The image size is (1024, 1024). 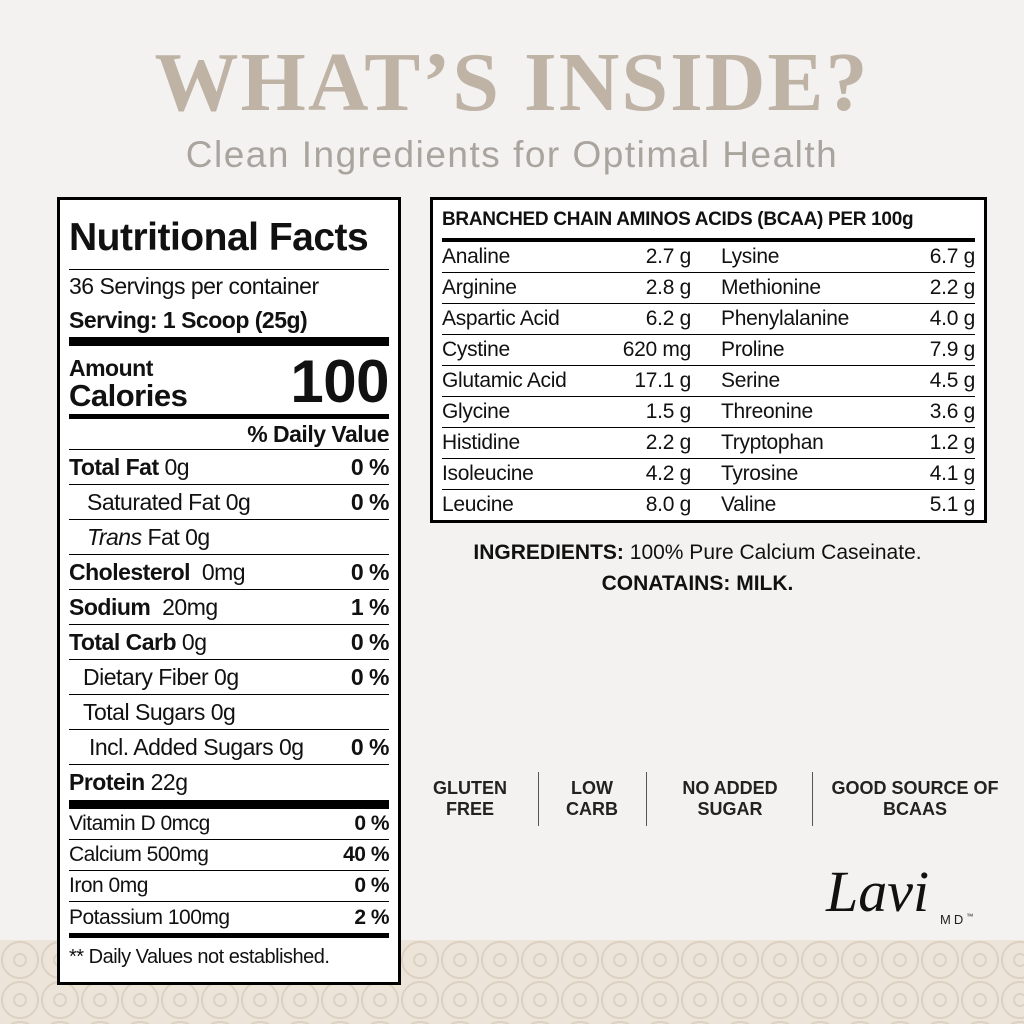 What do you see at coordinates (708, 350) in the screenshot?
I see `bcaa-row: Cystine 620 mg Proline 7.9 g` at bounding box center [708, 350].